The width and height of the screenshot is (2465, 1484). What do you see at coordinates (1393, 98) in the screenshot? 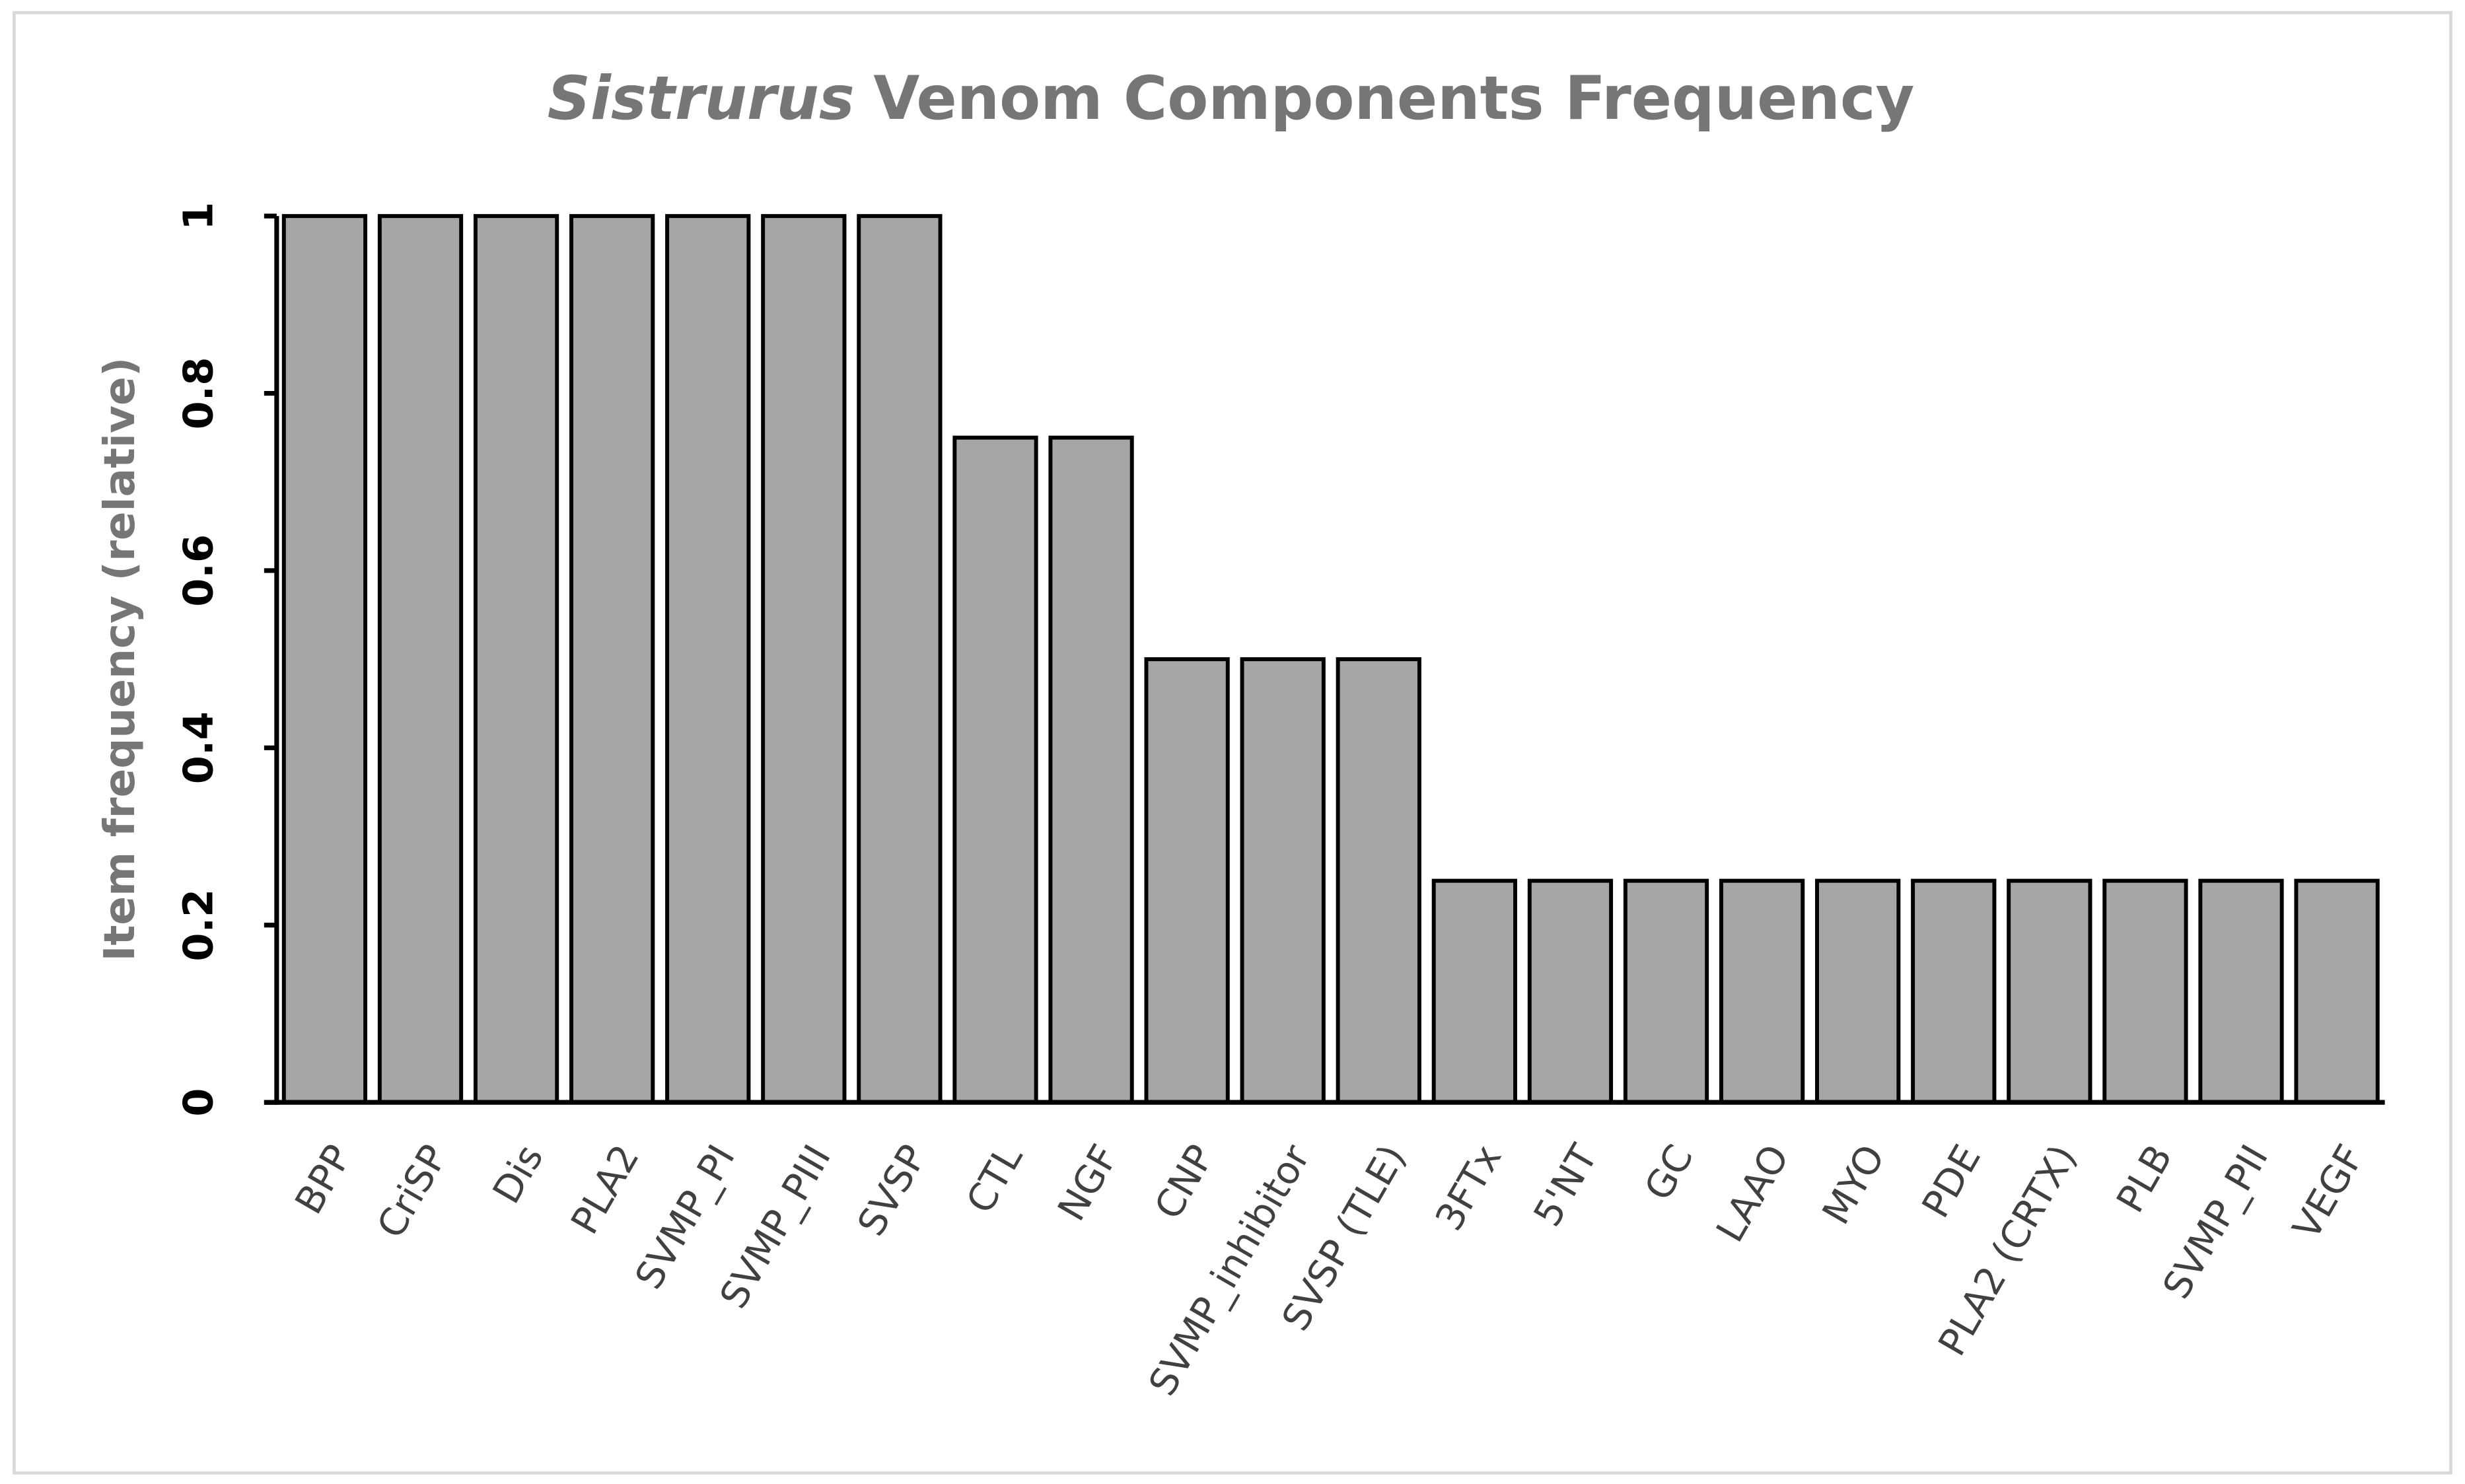
I see `title-rest: Venom Components Frequency` at bounding box center [1393, 98].